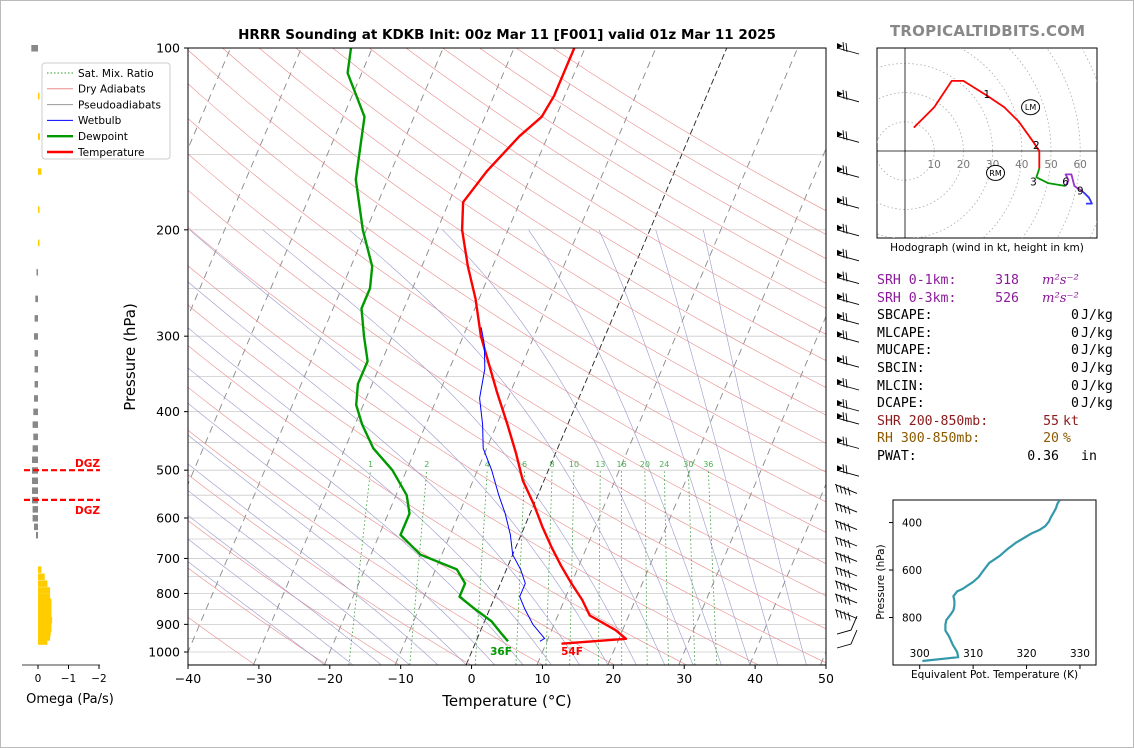  I want to click on stat-label: RH 300-850mb:, so click(929, 439).